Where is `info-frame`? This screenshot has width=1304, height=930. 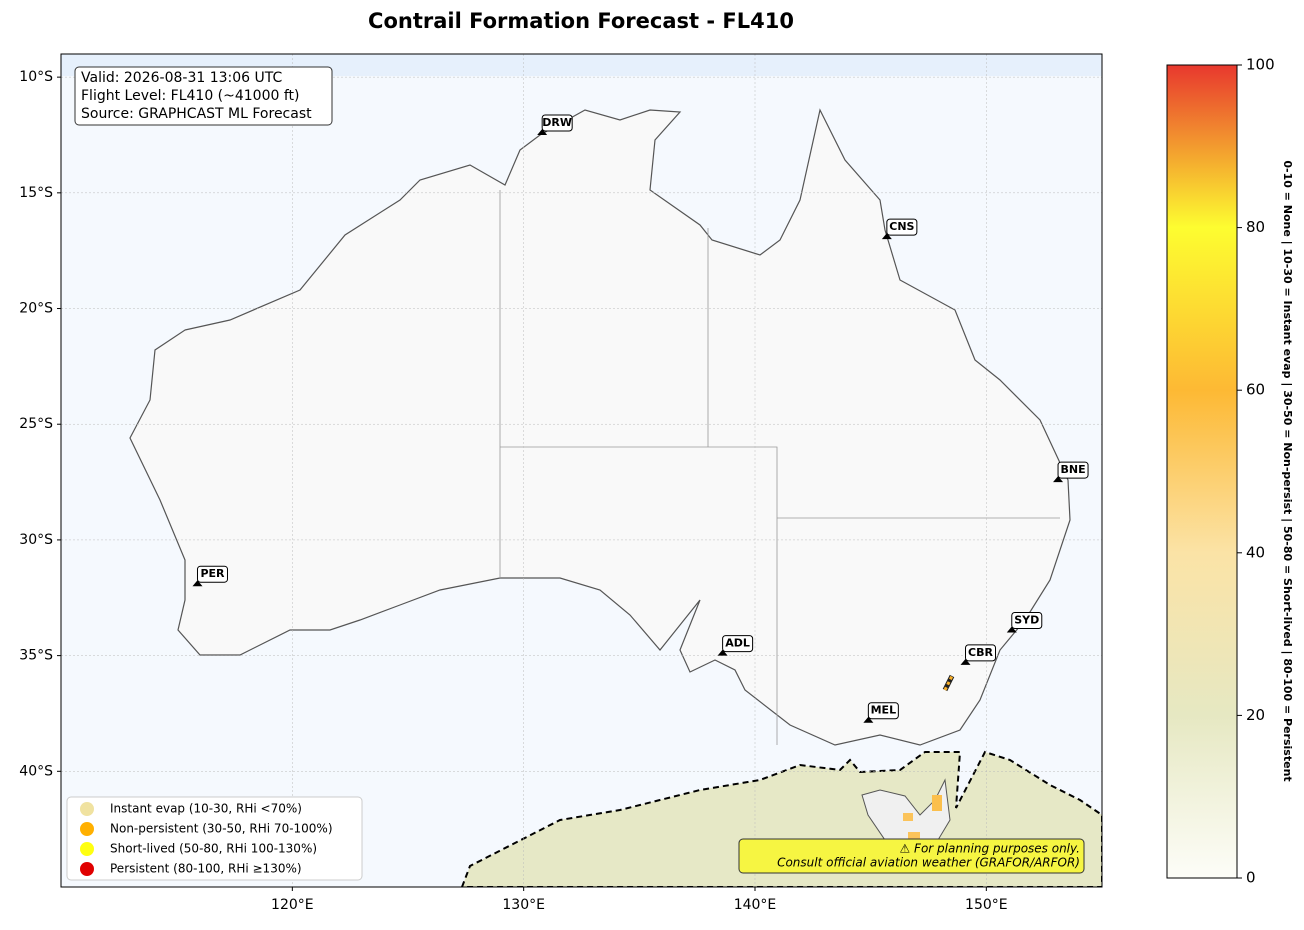
info-frame is located at coordinates (203, 96).